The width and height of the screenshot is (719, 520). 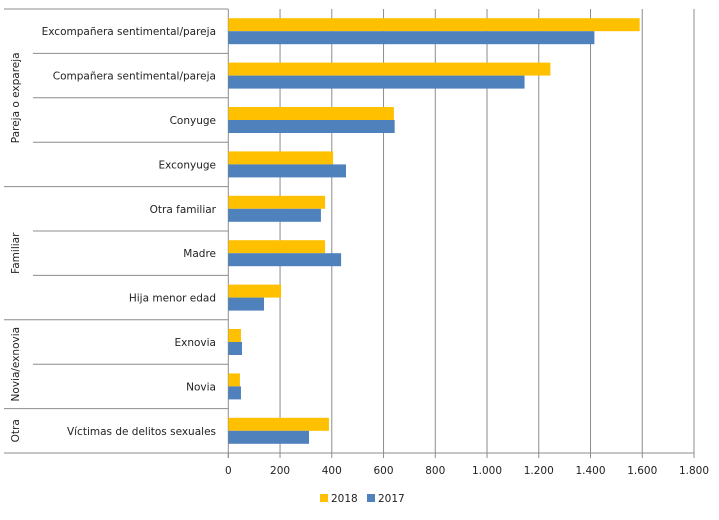 I want to click on legend-swatch-2018, so click(x=324, y=498).